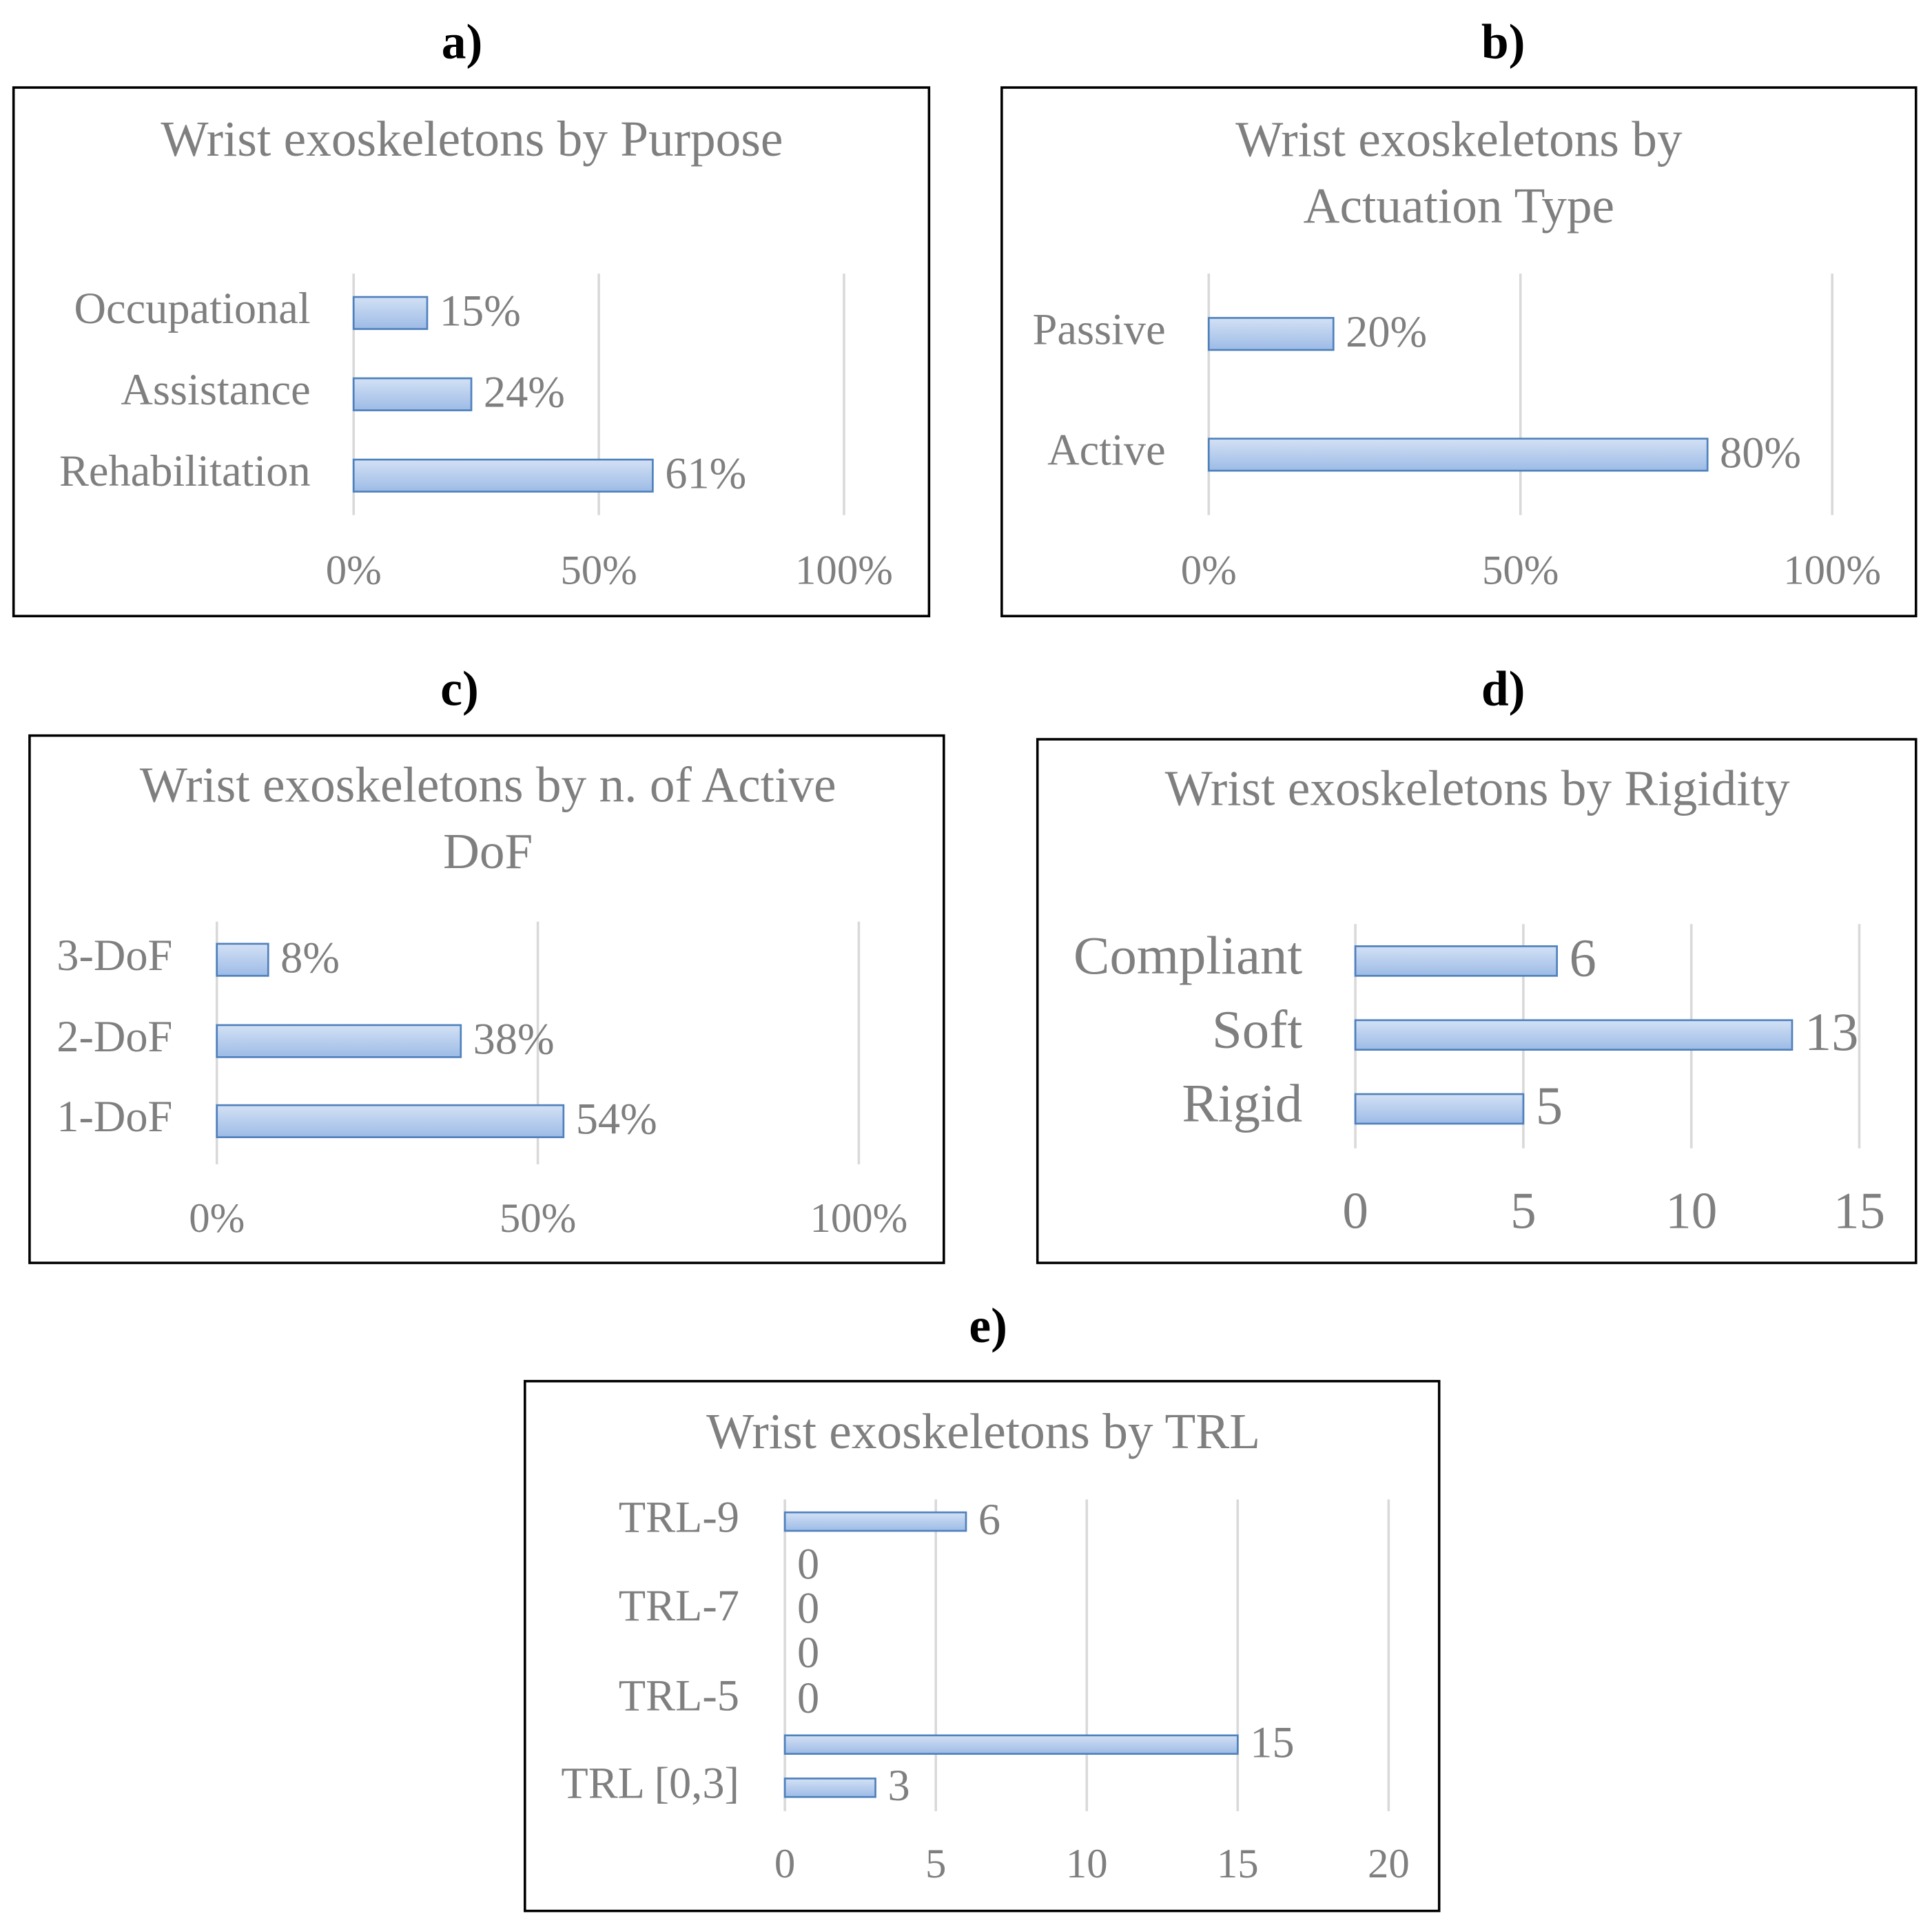 The image size is (1932, 1927). What do you see at coordinates (1477, 788) in the screenshot?
I see `chart-title: Wrist exoskeletons by Rigidity` at bounding box center [1477, 788].